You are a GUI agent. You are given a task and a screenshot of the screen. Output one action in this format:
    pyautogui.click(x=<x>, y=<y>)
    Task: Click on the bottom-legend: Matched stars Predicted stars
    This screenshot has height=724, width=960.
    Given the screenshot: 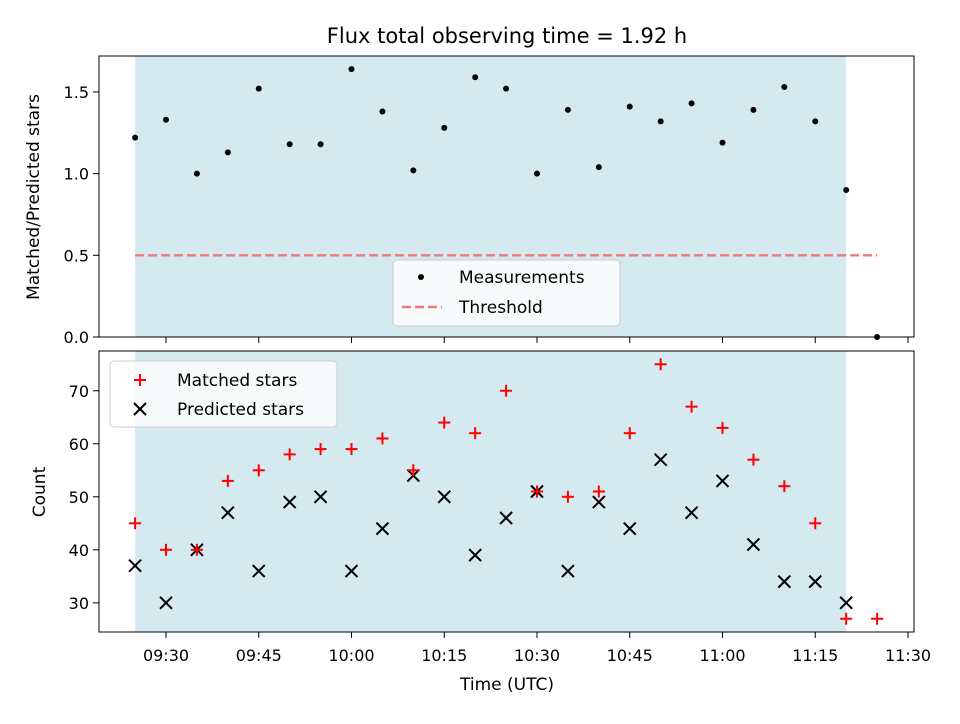 What is the action you would take?
    pyautogui.click(x=223, y=394)
    